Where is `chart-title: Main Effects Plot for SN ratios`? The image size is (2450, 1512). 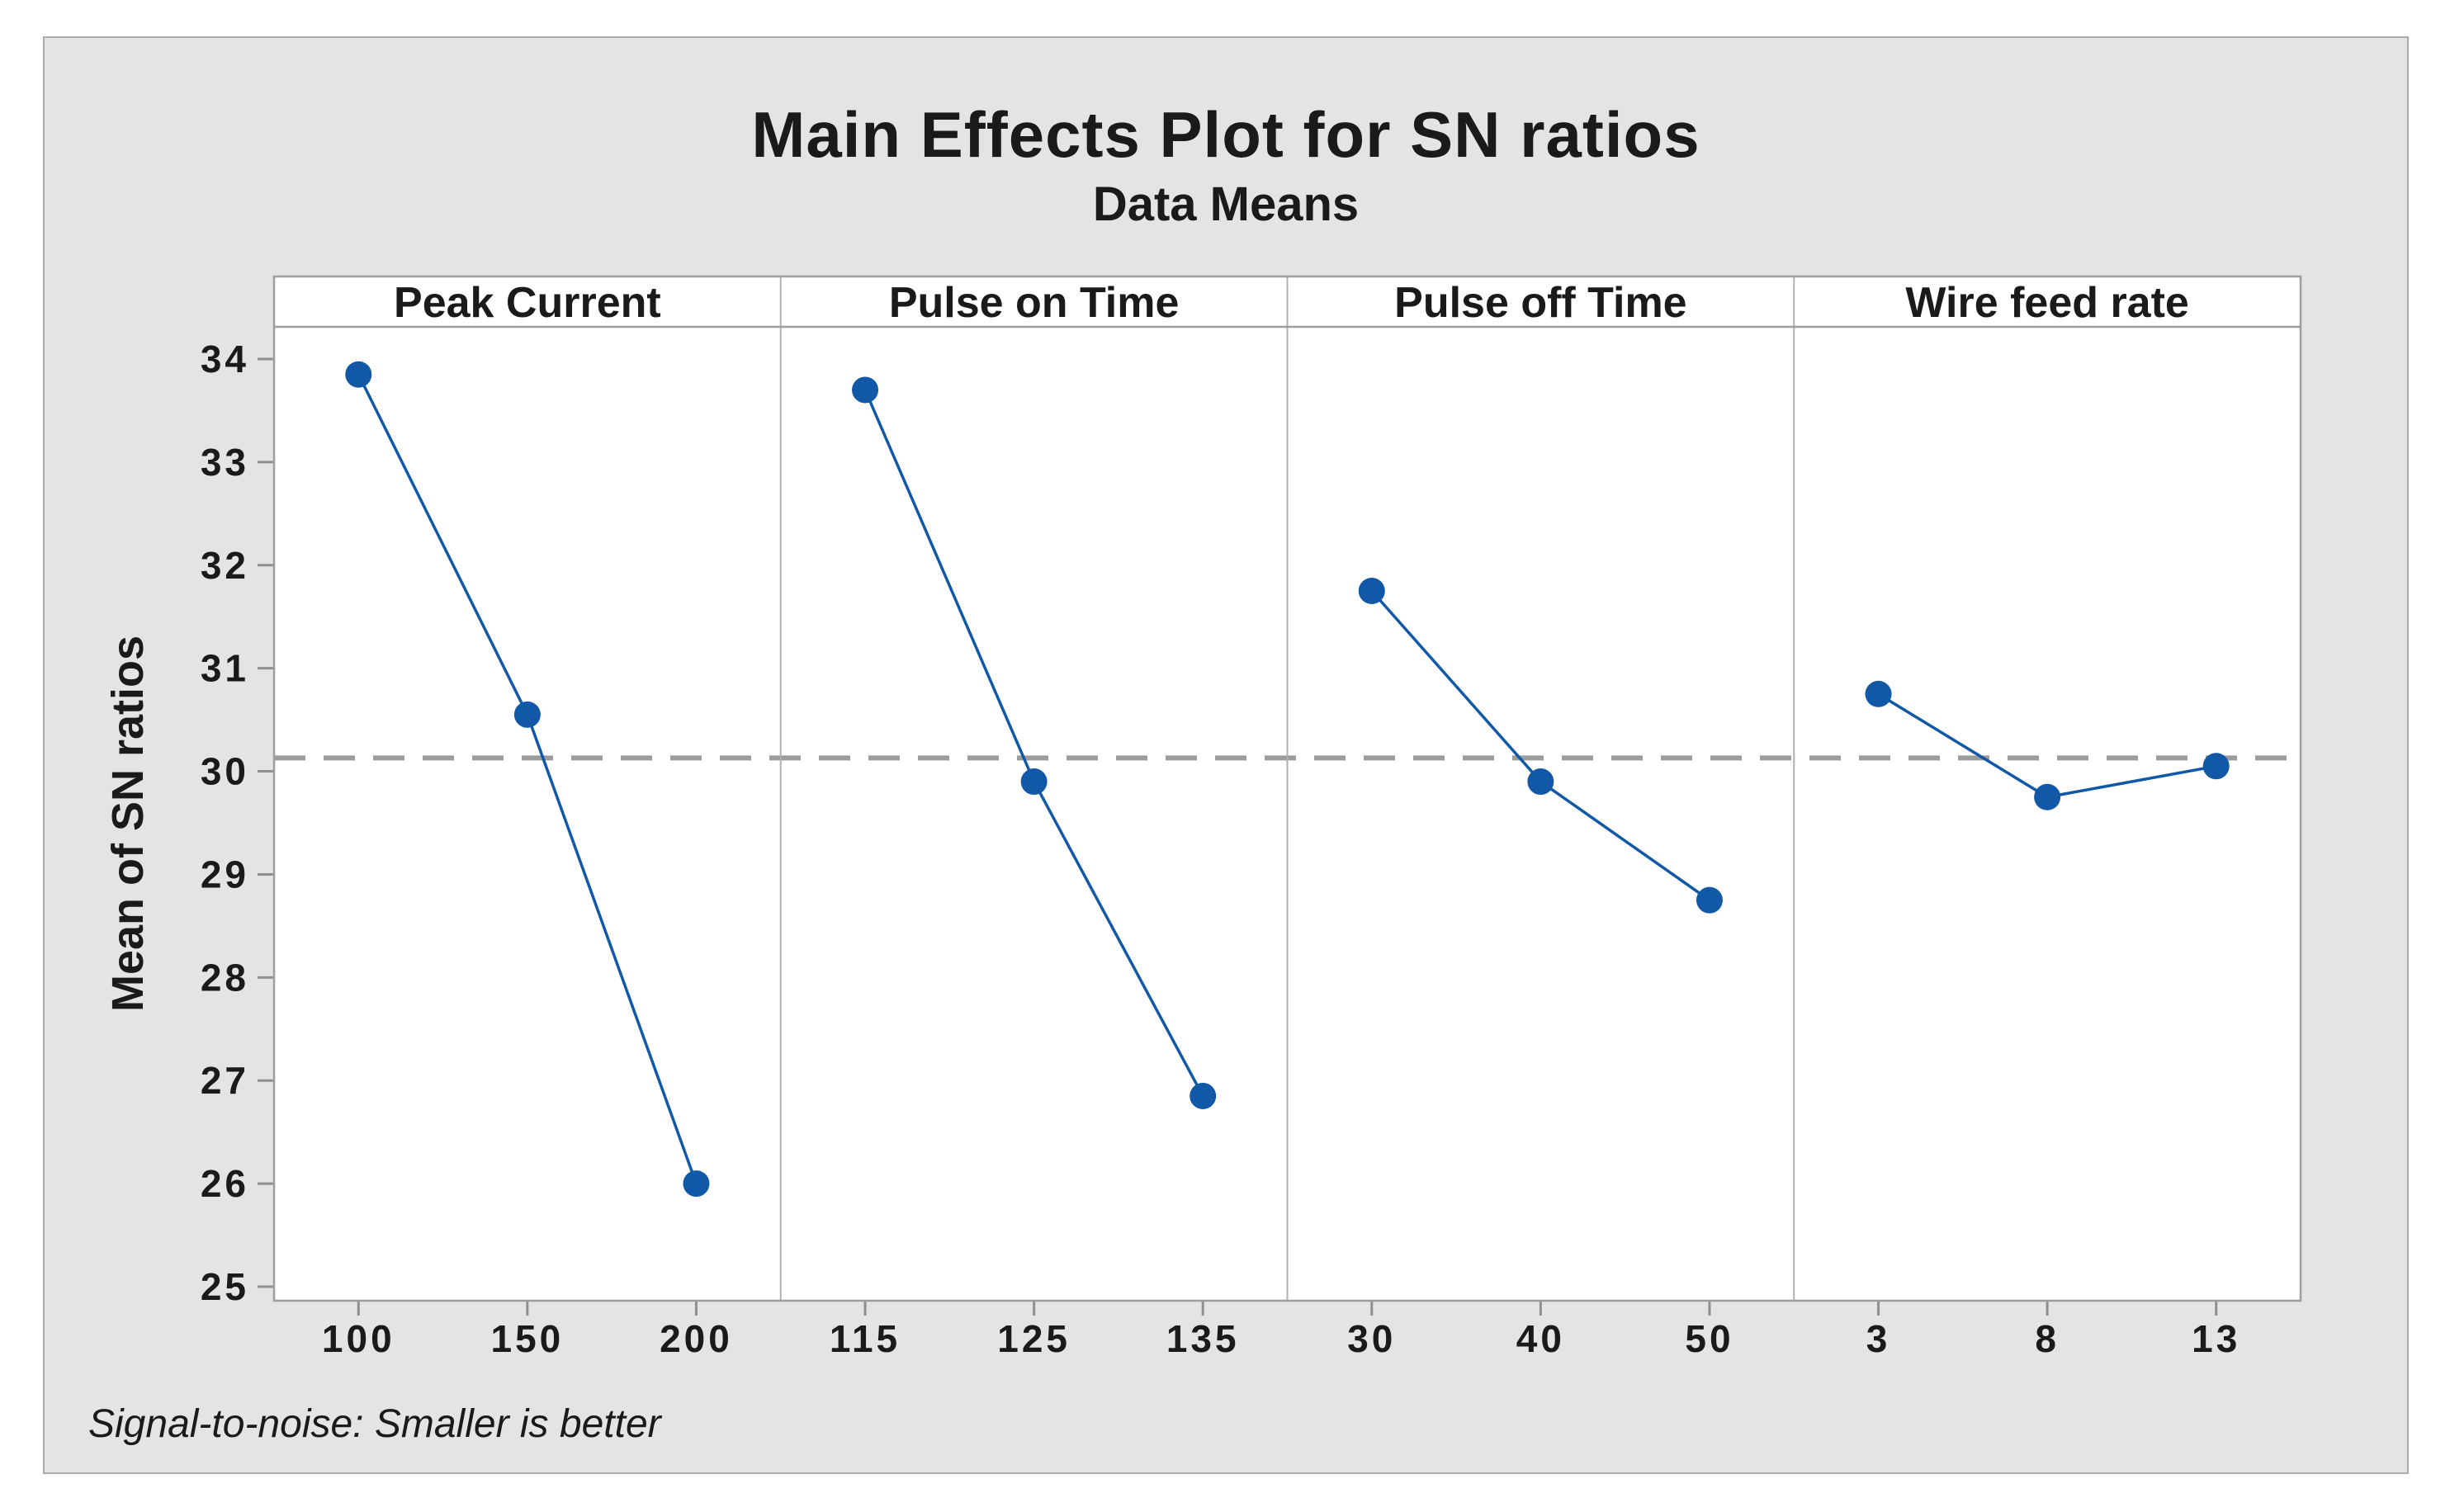 chart-title: Main Effects Plot for SN ratios is located at coordinates (1225, 134).